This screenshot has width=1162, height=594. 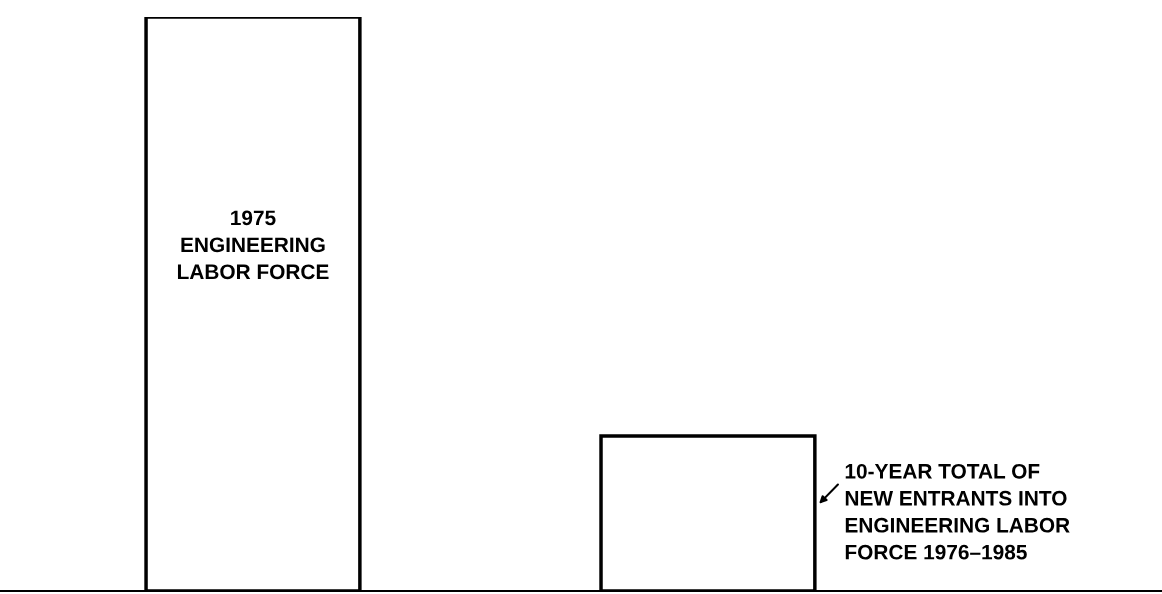 I want to click on annotation: 1975 ENGINEERING LABOR FORCE, so click(x=253, y=245).